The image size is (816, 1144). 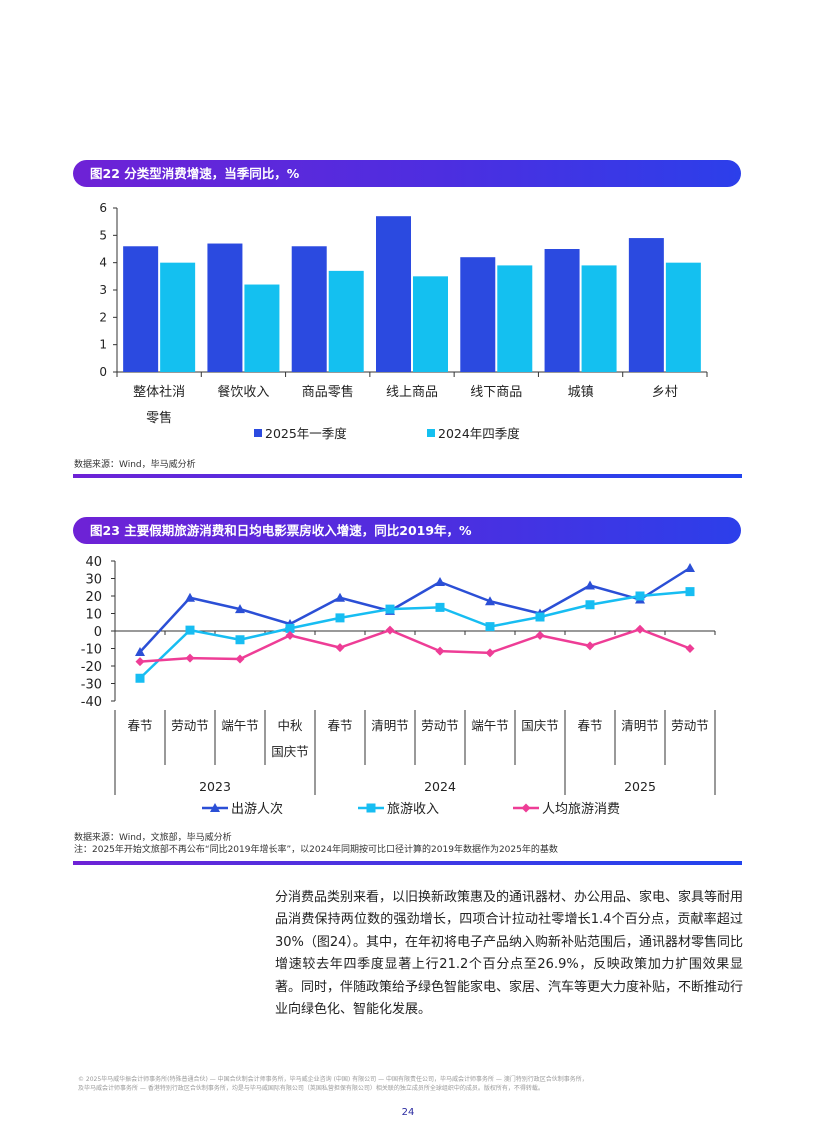 What do you see at coordinates (93, 597) in the screenshot?
I see `y-tick-label: 20` at bounding box center [93, 597].